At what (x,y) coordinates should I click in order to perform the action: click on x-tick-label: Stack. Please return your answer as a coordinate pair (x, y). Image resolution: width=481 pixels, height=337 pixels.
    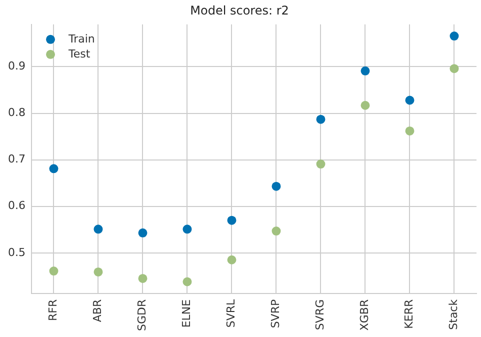
    Looking at the image, I should click on (453, 314).